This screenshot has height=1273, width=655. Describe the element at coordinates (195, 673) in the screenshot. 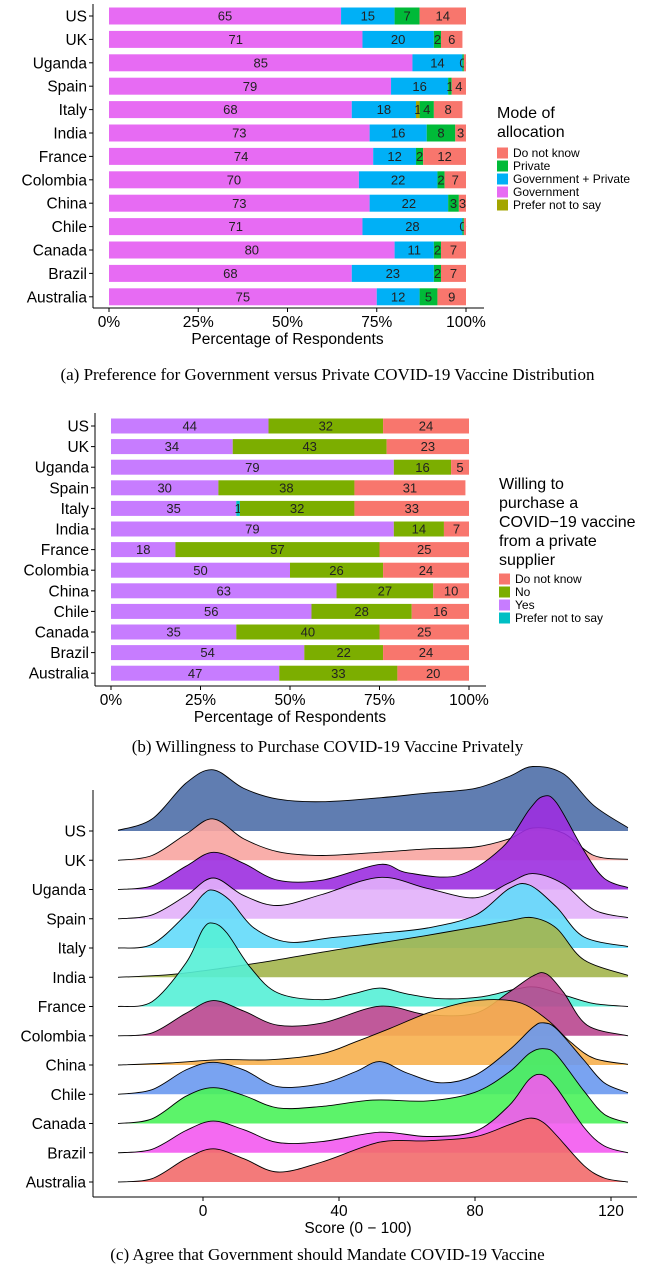

I see `data-label: 47` at that location.